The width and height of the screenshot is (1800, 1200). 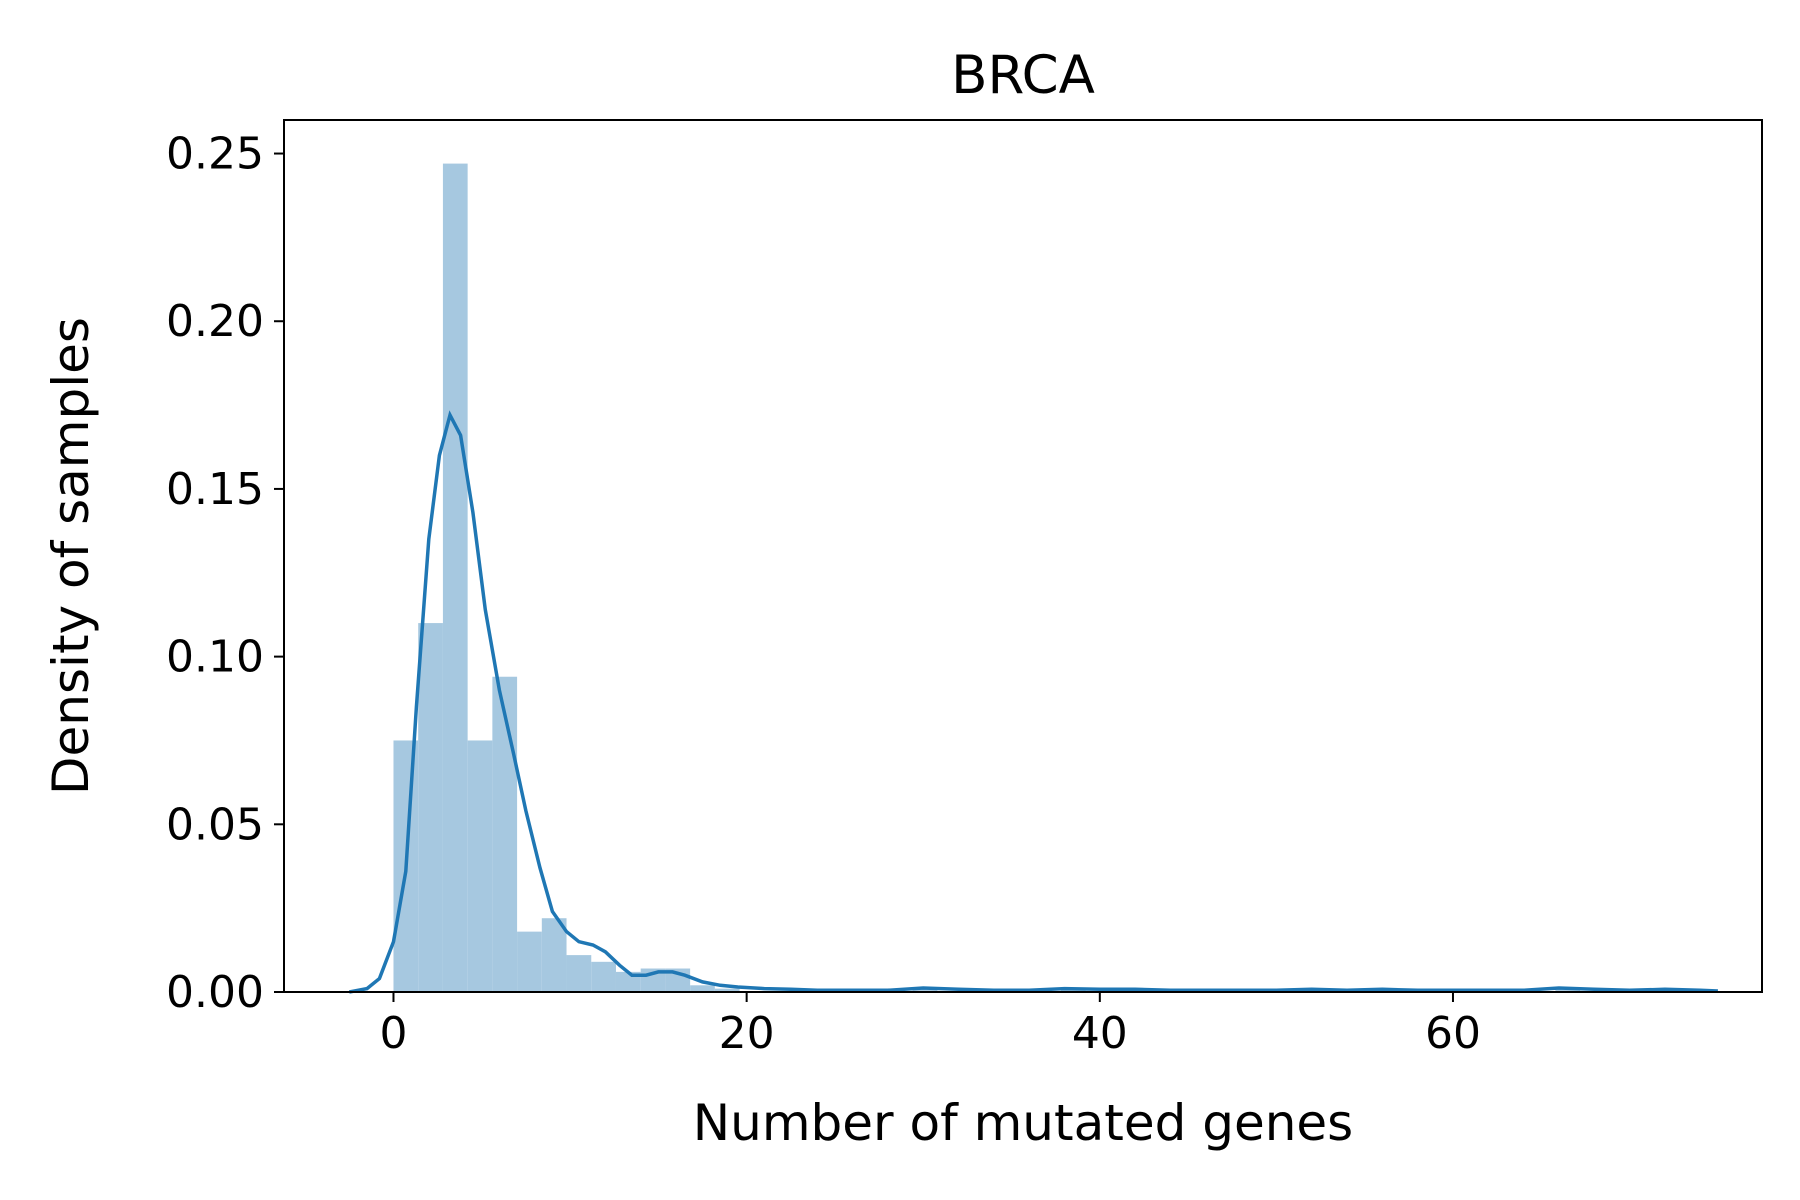 I want to click on y-tick-label: 0.05, so click(x=215, y=824).